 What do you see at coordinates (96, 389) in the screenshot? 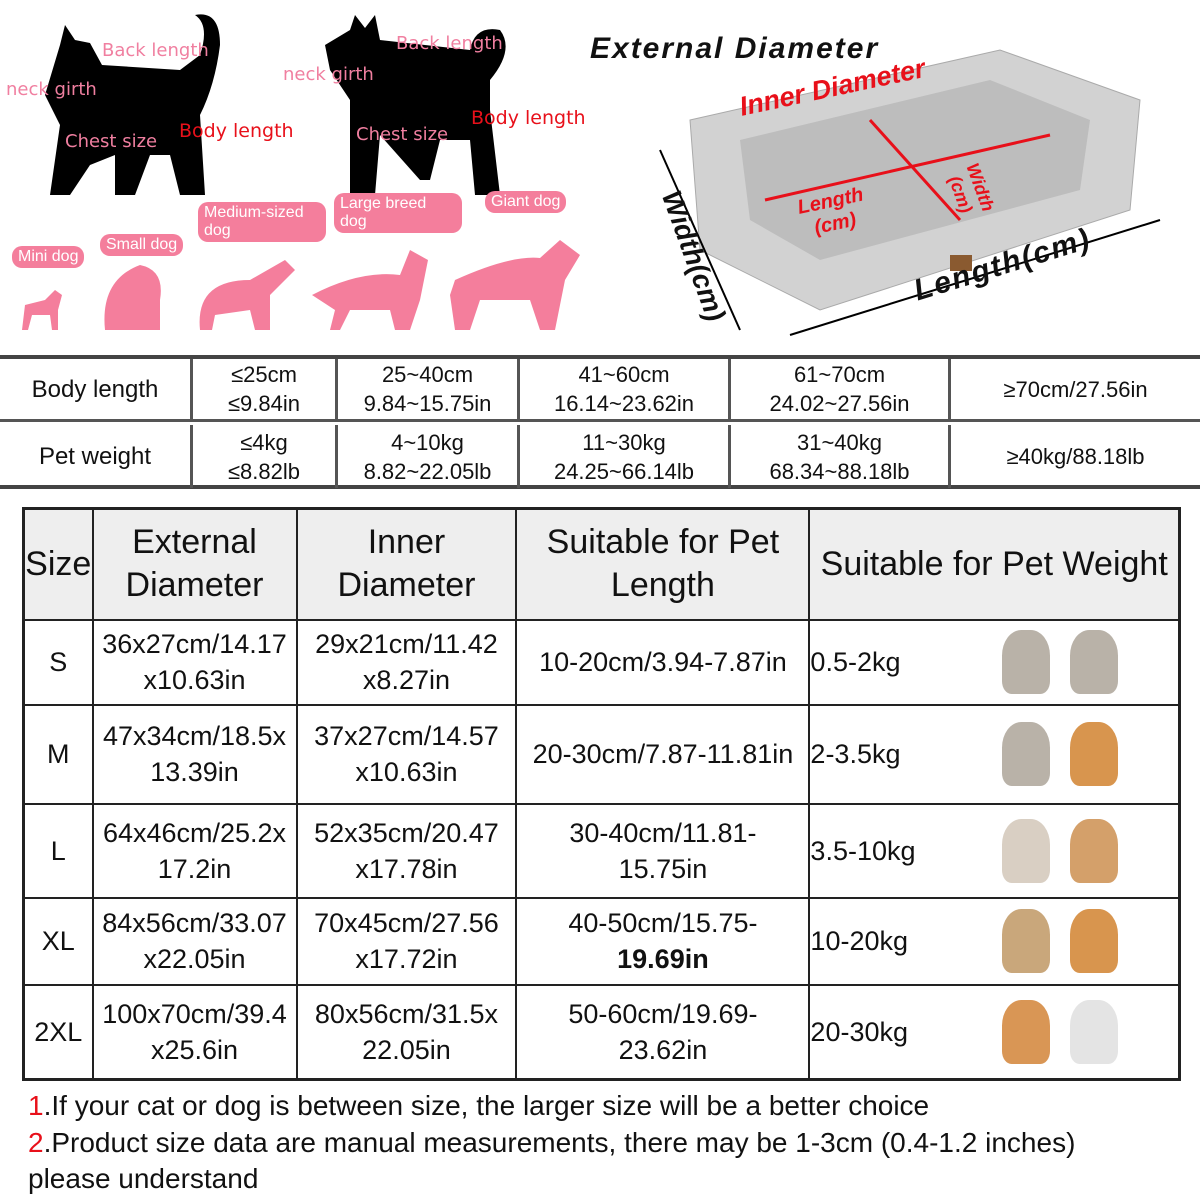
I see `row-label: Body length` at bounding box center [96, 389].